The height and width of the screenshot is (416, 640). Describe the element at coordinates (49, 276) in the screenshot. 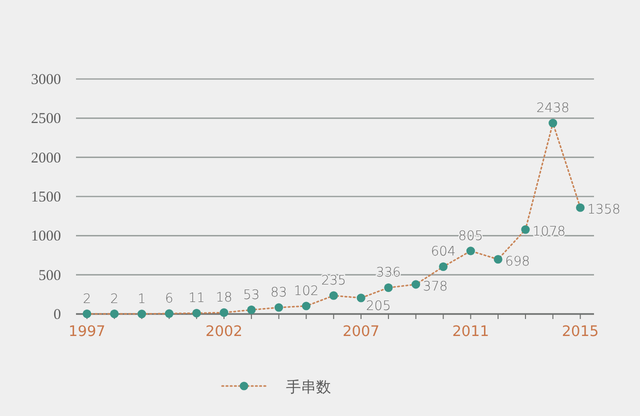

I see `y-tick-label: 500` at that location.